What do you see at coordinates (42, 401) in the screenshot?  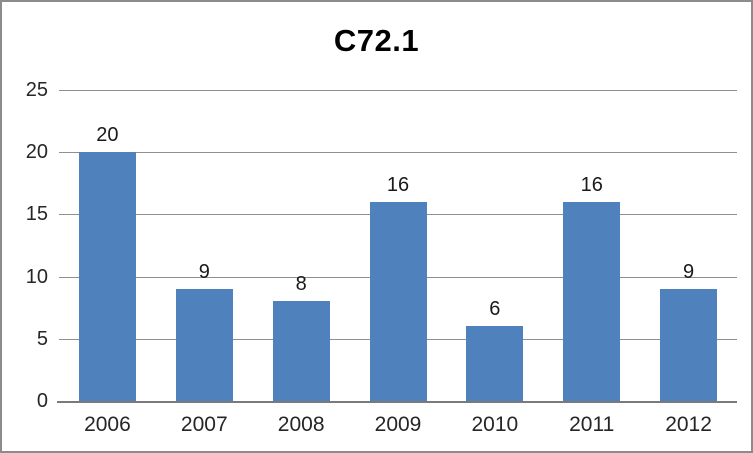 I see `y-tick-label: 0` at bounding box center [42, 401].